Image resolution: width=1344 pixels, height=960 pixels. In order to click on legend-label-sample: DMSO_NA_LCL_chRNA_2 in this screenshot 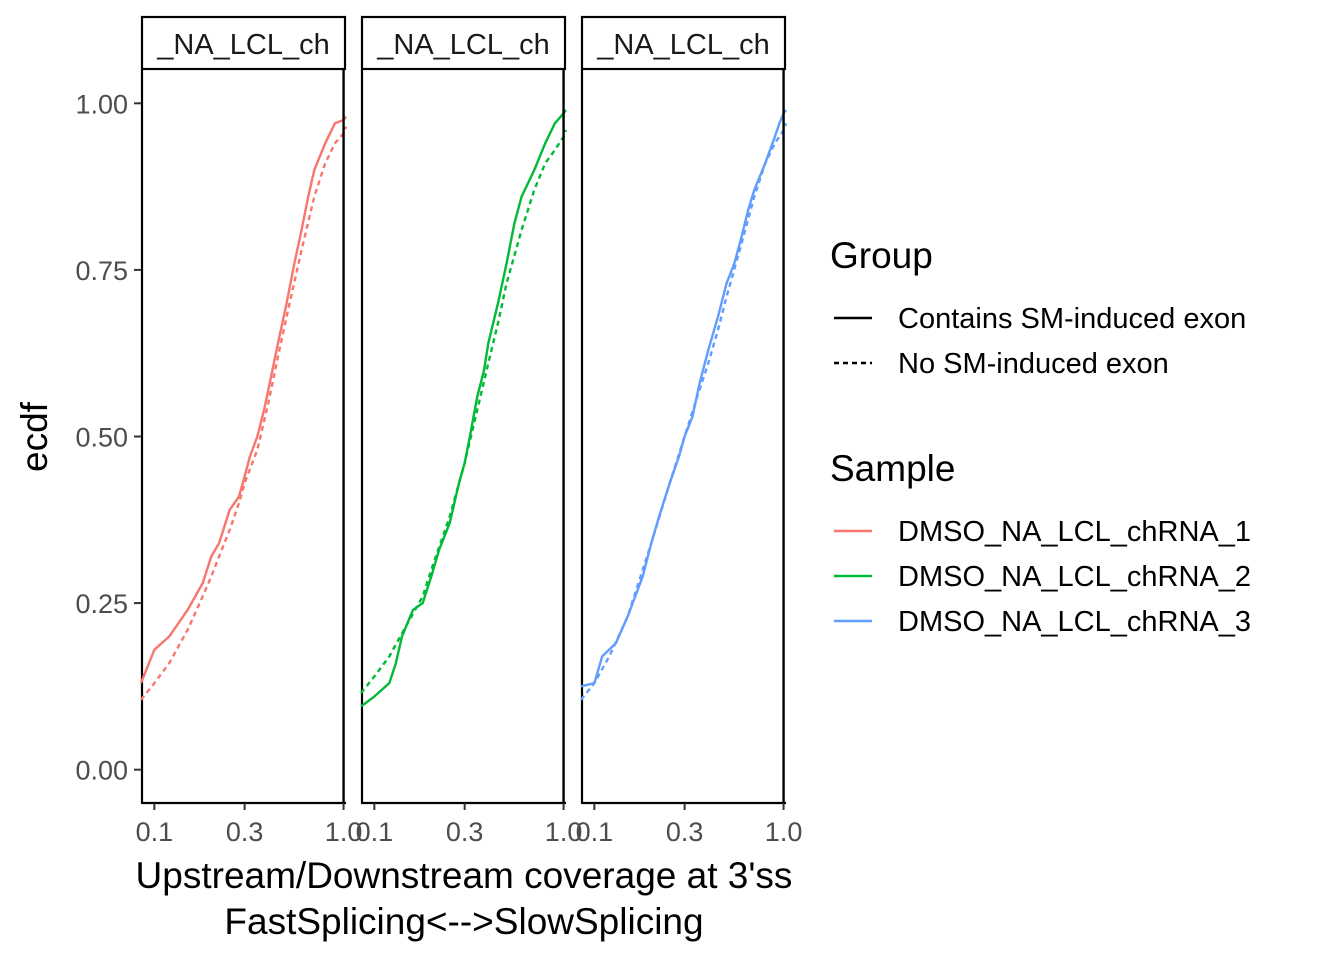, I will do `click(1074, 577)`.